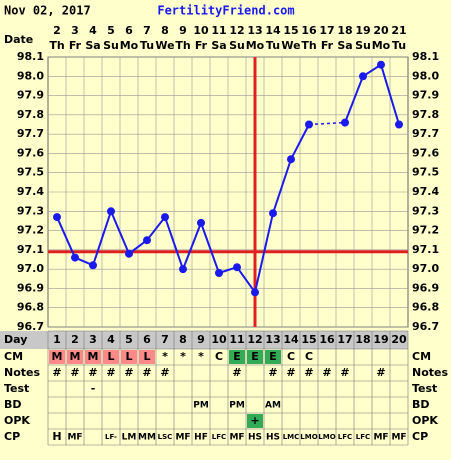  What do you see at coordinates (225, 11) in the screenshot?
I see `site-name: FertilityFriend.com` at bounding box center [225, 11].